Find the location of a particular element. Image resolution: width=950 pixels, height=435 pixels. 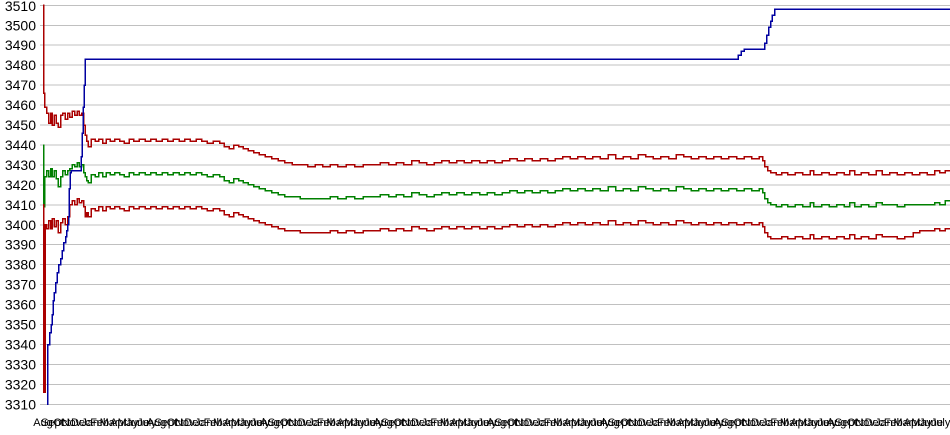

y-tick-label: 3450 is located at coordinates (20, 125).